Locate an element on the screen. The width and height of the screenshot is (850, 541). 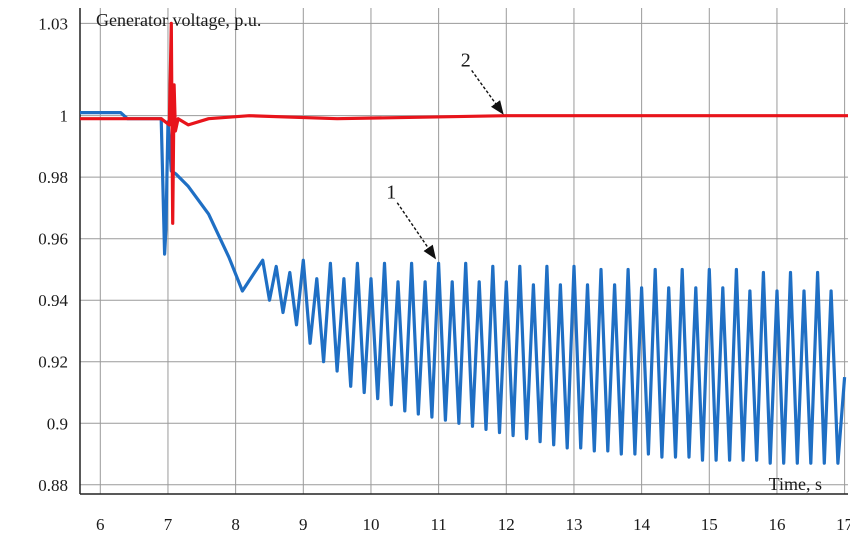
y-tick-label: 1 is located at coordinates (64, 116).